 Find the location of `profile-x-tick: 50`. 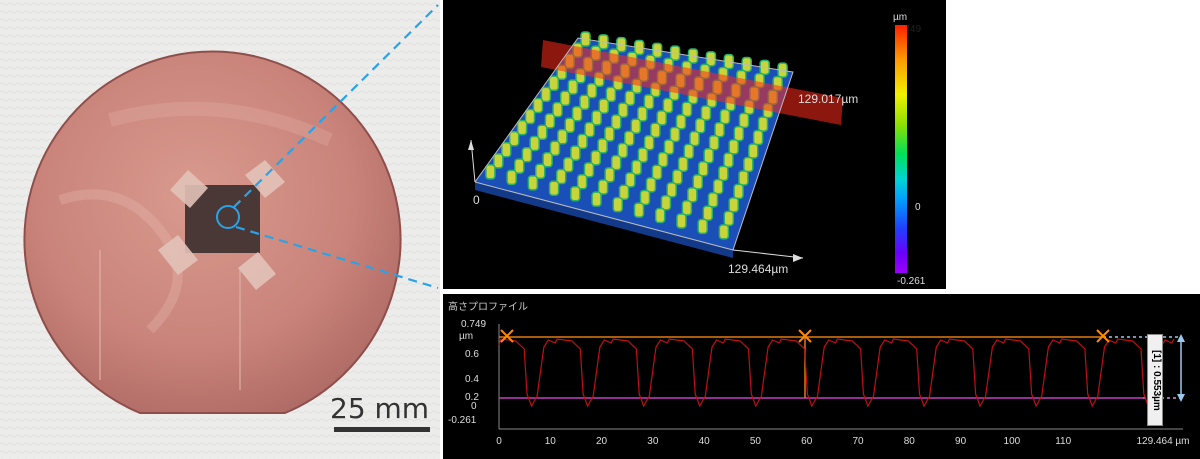

profile-x-tick: 50 is located at coordinates (756, 441).